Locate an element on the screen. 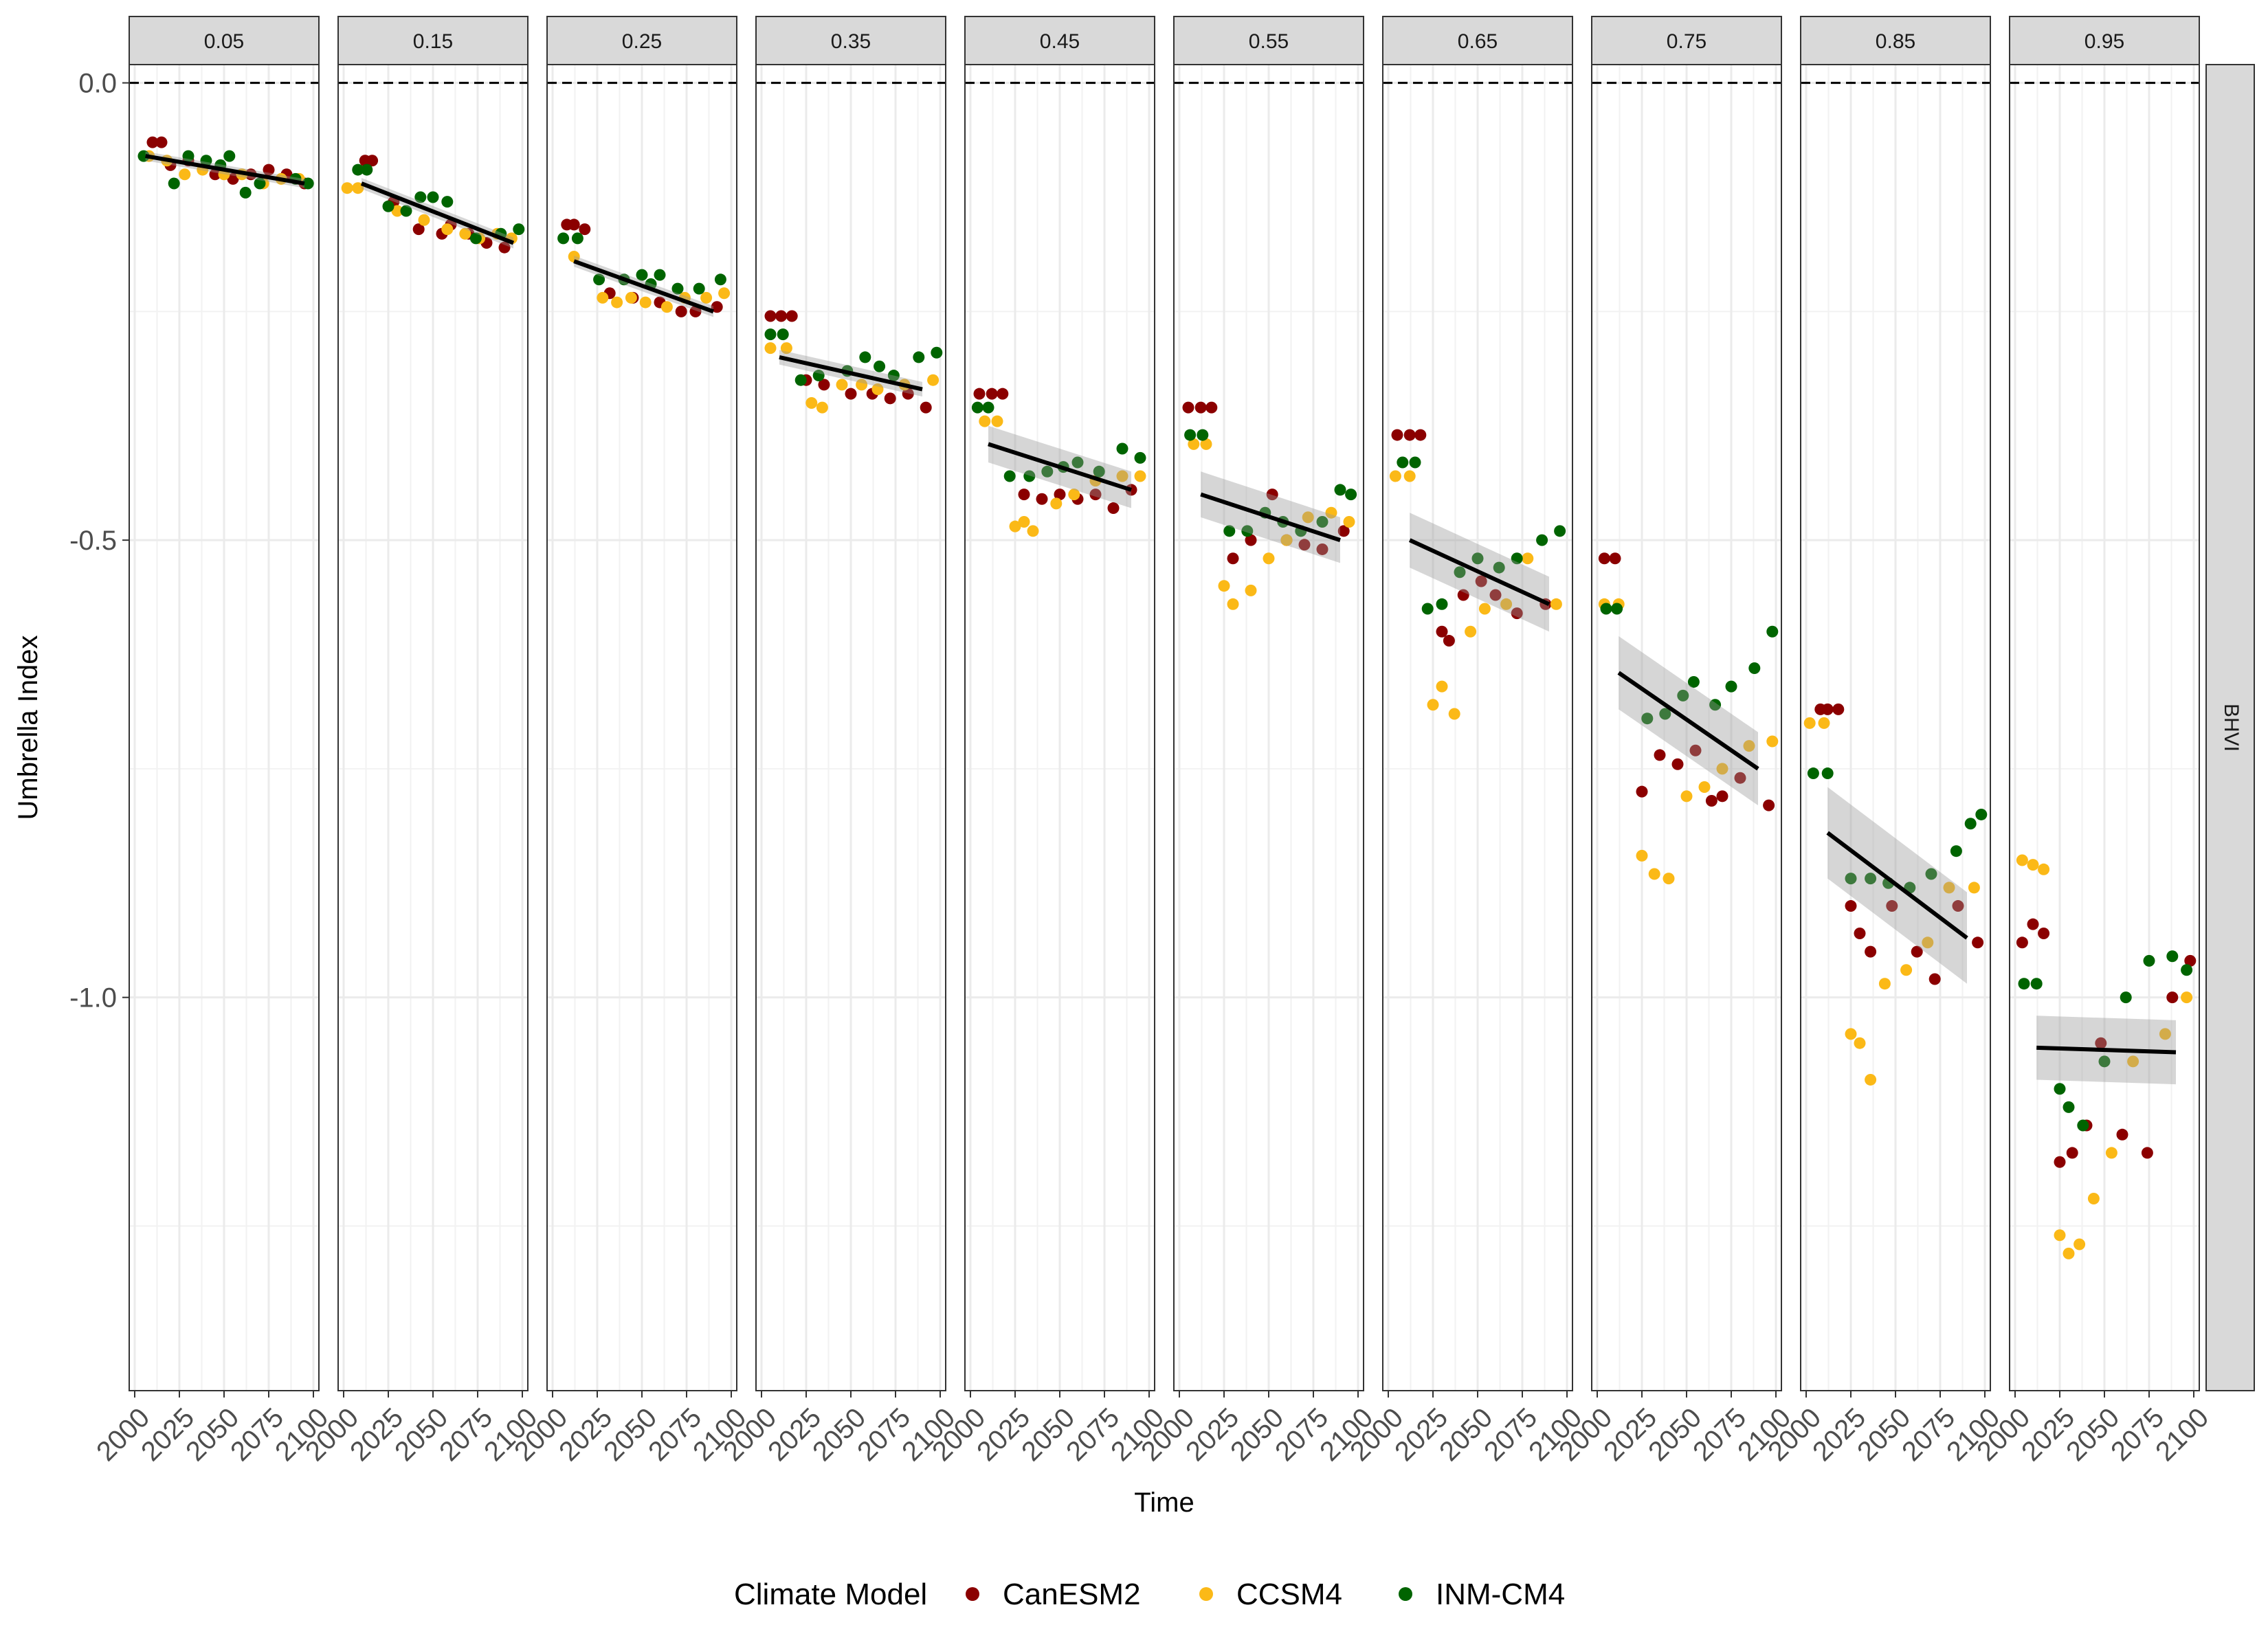 This screenshot has width=2268, height=1649. row-strip: BHVI is located at coordinates (2230, 727).